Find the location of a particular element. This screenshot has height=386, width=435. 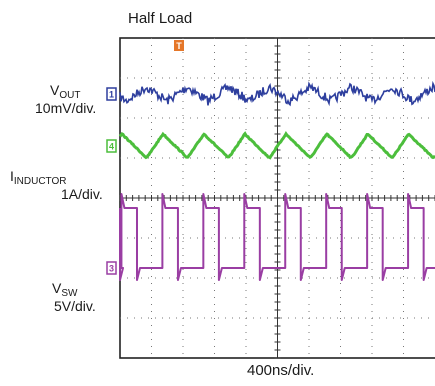

trigger-marker is located at coordinates (179, 45).